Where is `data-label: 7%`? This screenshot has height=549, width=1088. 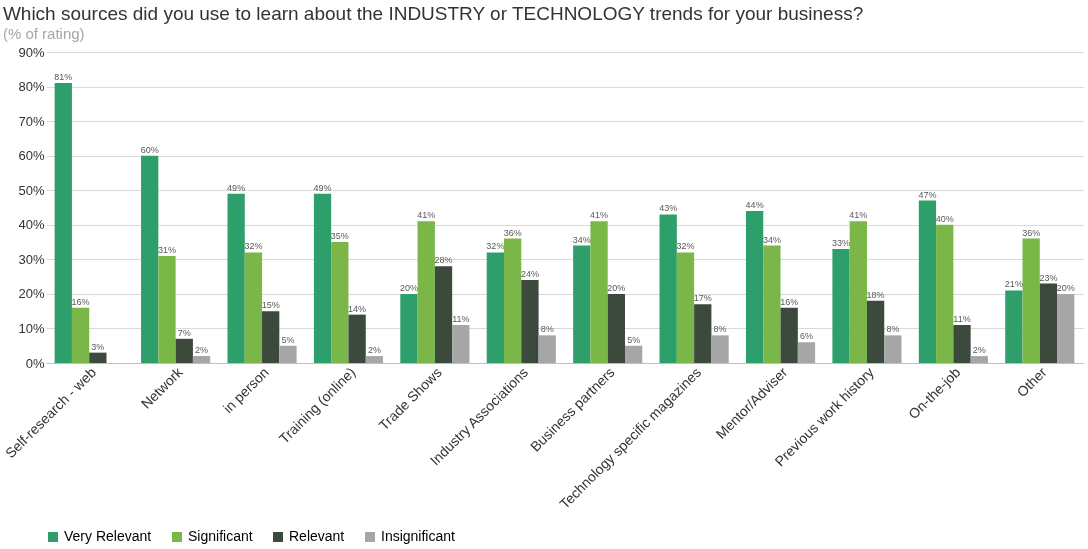
data-label: 7% is located at coordinates (184, 332).